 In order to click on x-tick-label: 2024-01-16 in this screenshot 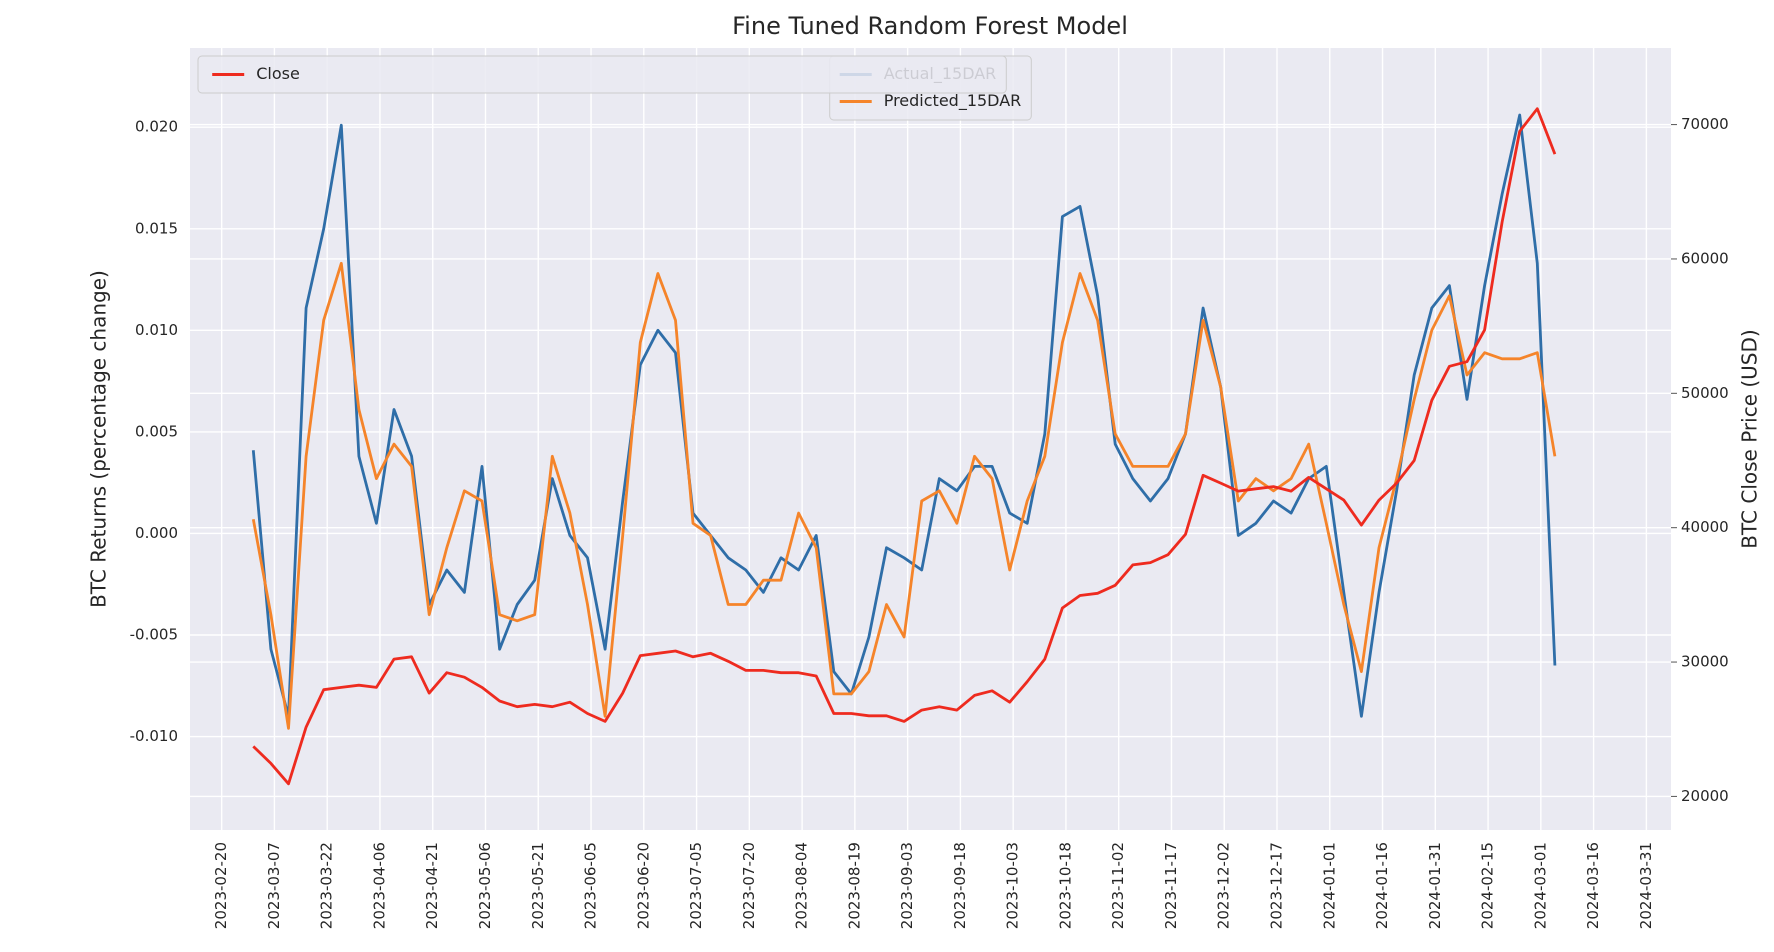, I will do `click(1382, 885)`.